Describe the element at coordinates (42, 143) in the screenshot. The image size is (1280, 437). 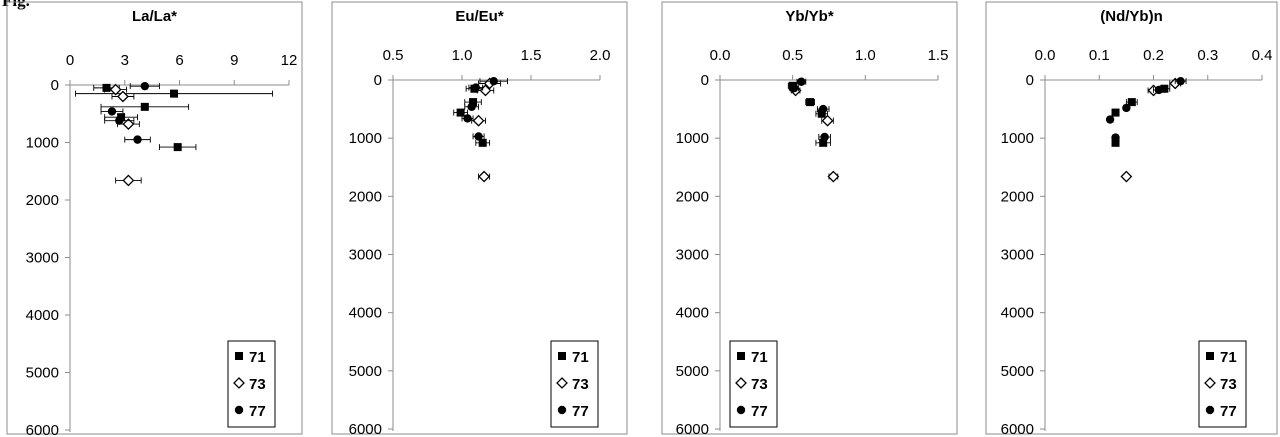
I see `y-tick-label: 1000` at that location.